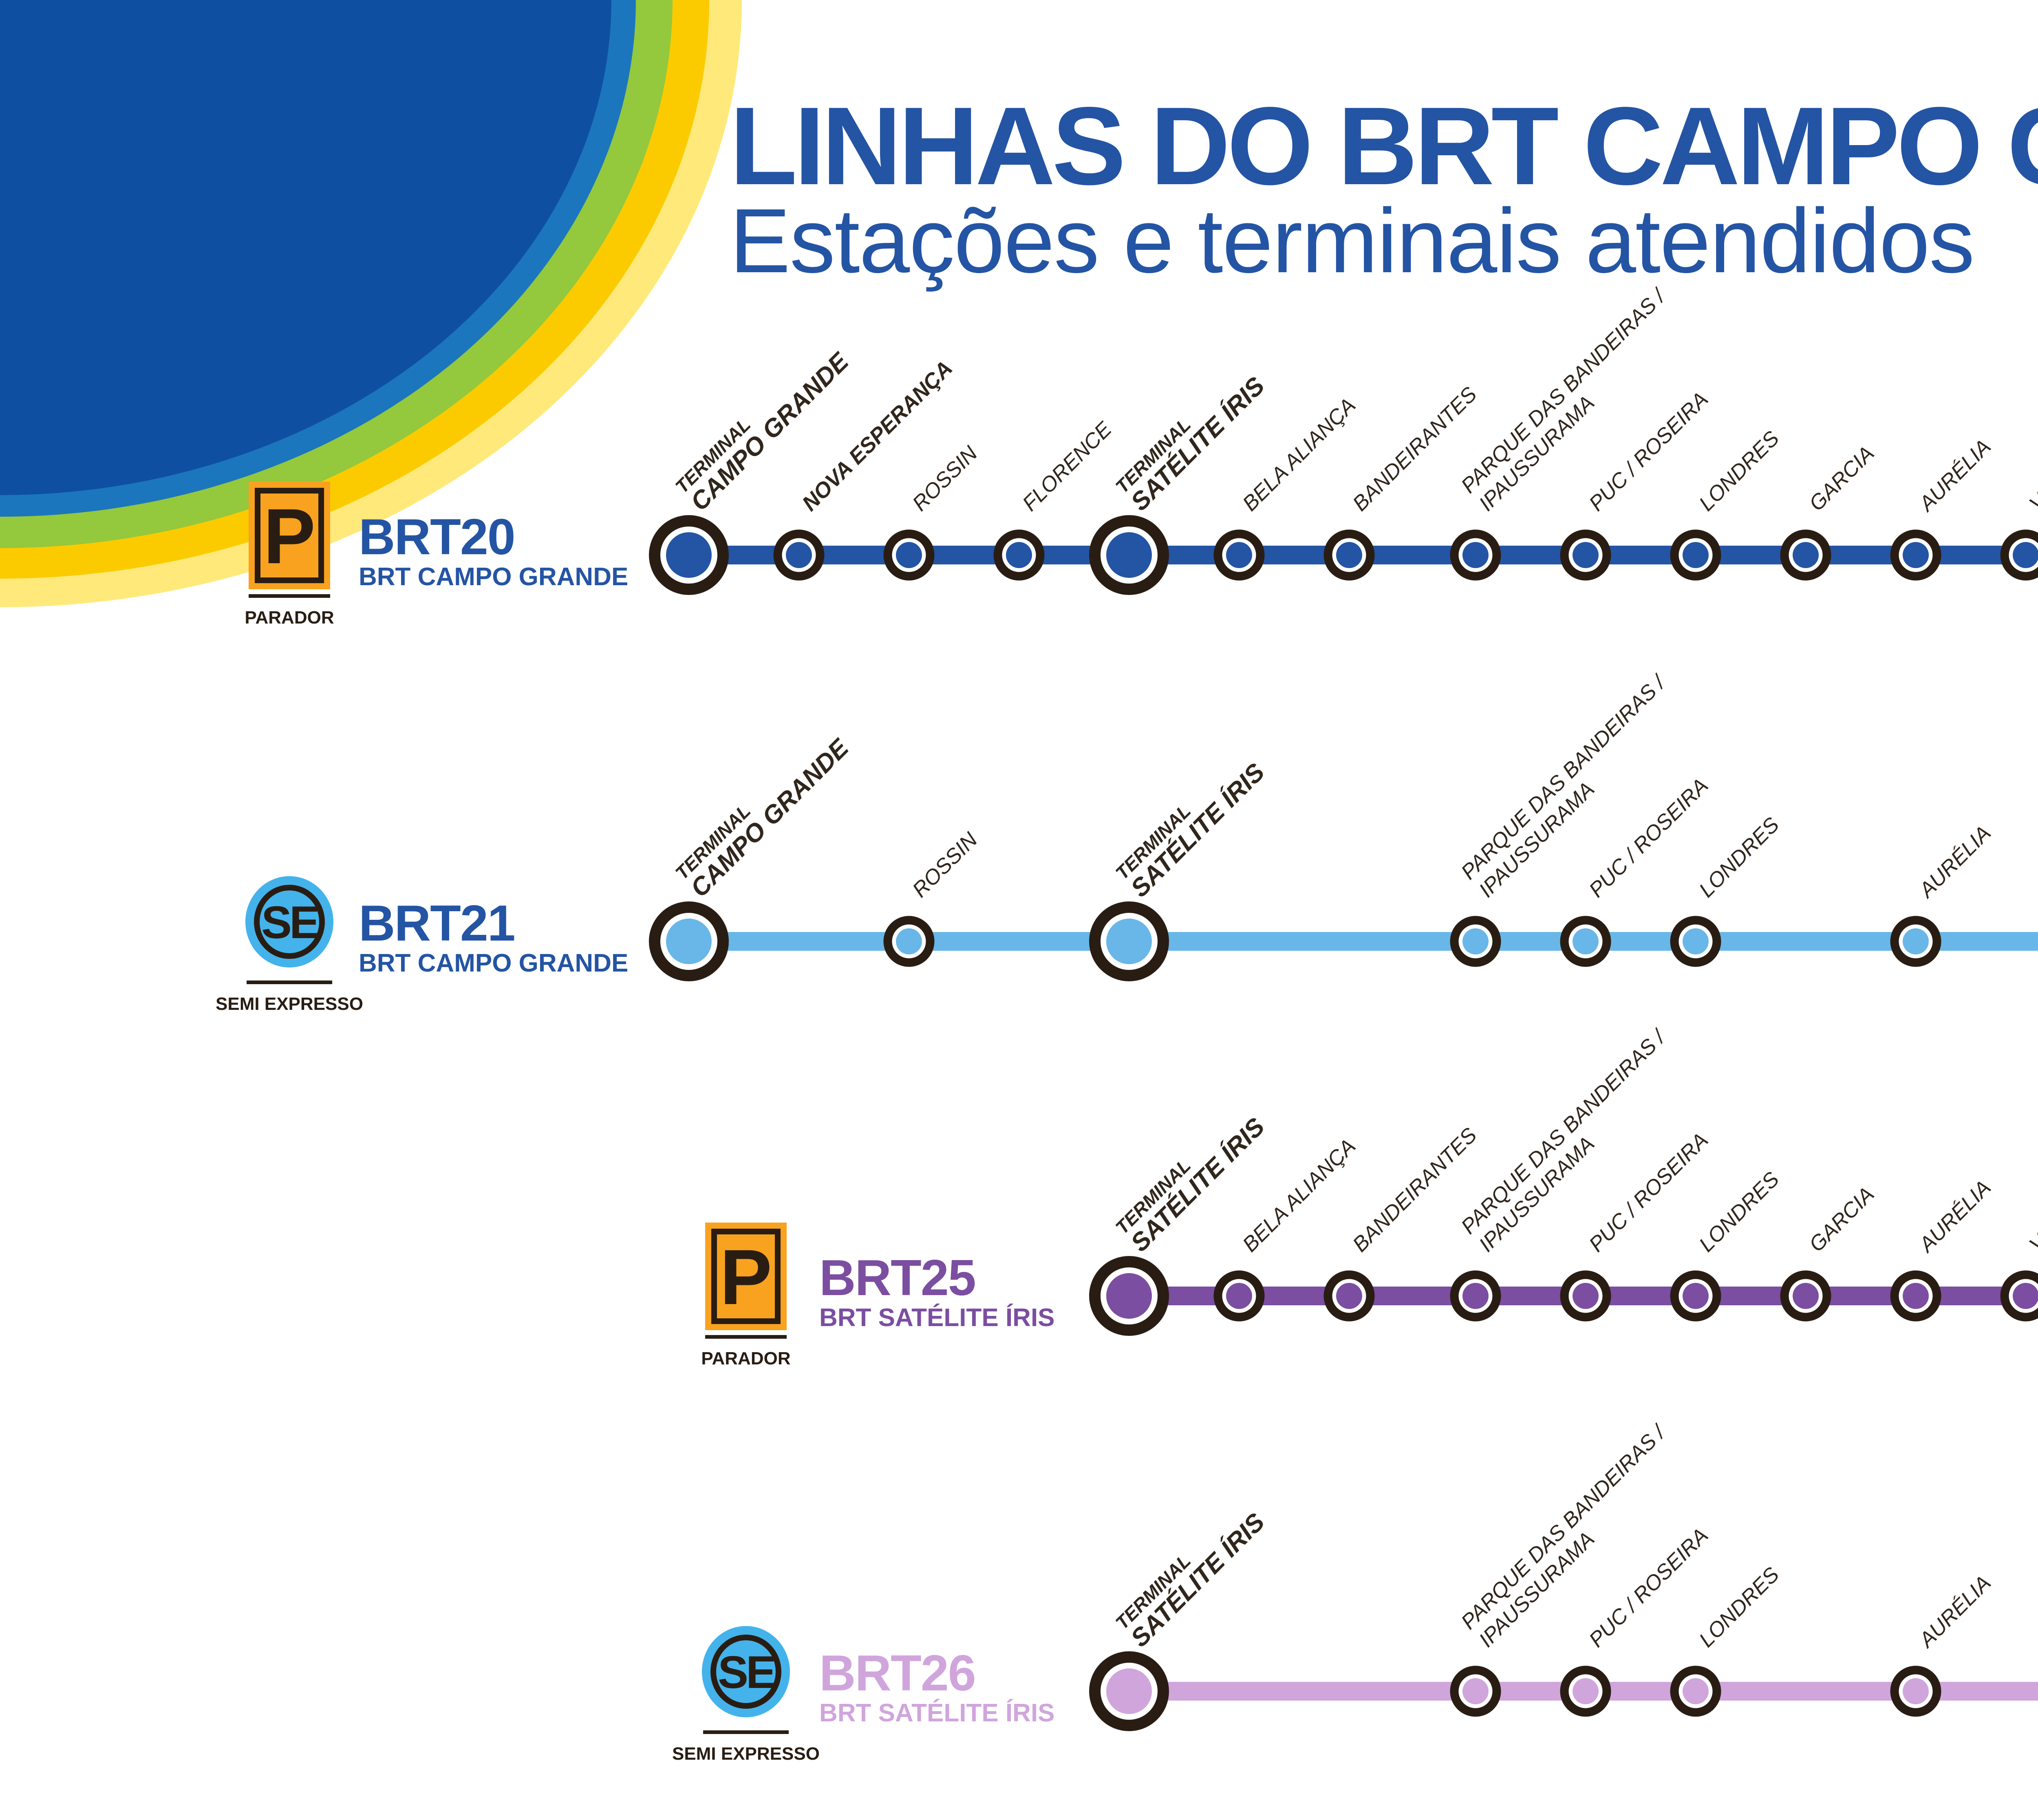 The width and height of the screenshot is (2038, 1820). I want to click on station-label: GARCIA, so click(1842, 1219).